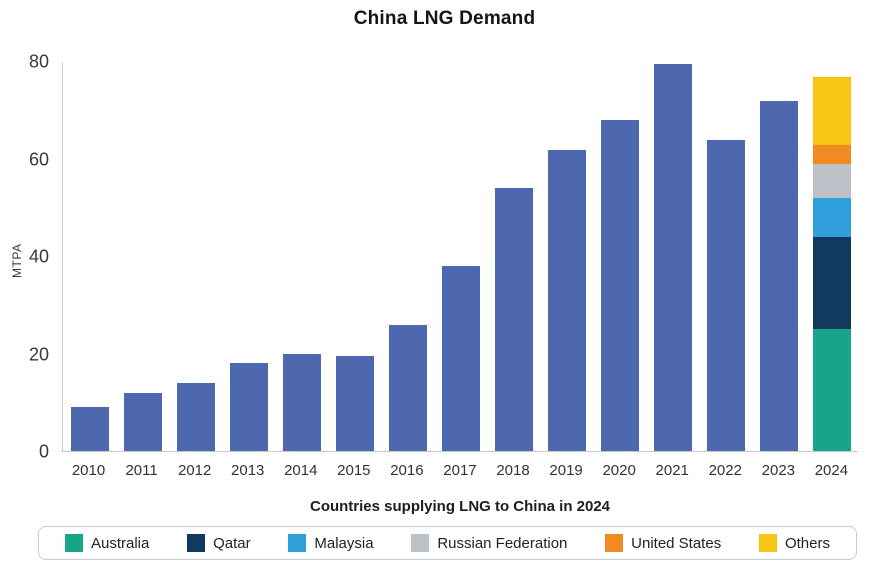 This screenshot has height=565, width=889. I want to click on bar-slot-2023, so click(778, 256).